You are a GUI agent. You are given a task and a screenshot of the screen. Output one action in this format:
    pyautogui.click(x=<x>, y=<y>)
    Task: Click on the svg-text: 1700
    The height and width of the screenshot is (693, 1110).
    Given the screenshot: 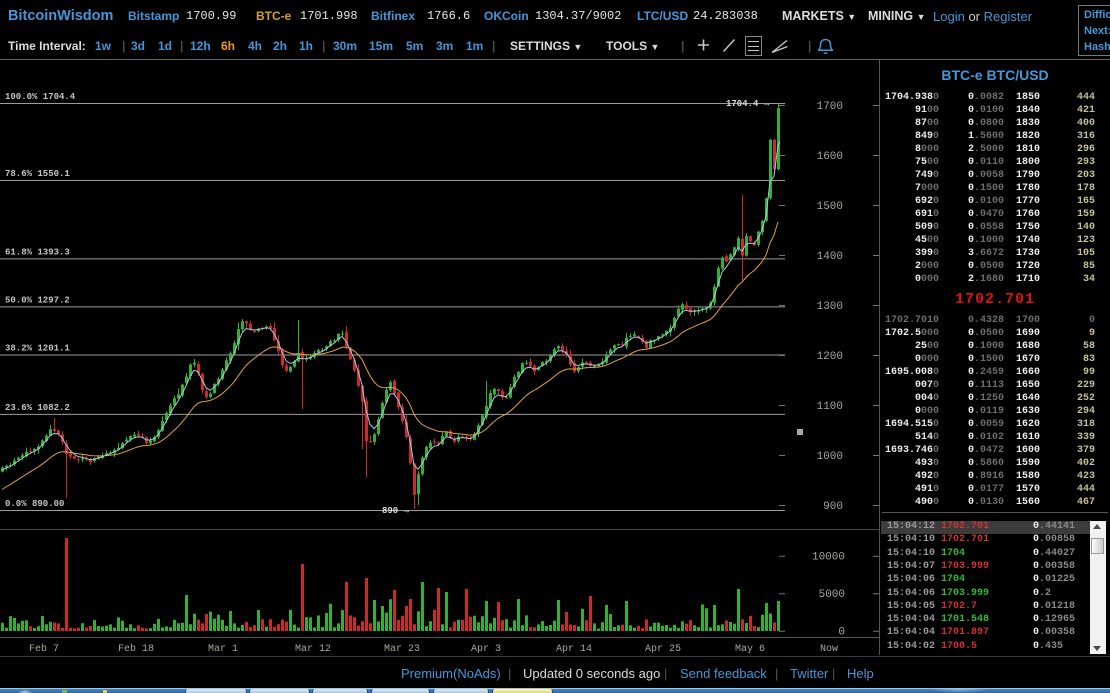 What is the action you would take?
    pyautogui.click(x=830, y=107)
    